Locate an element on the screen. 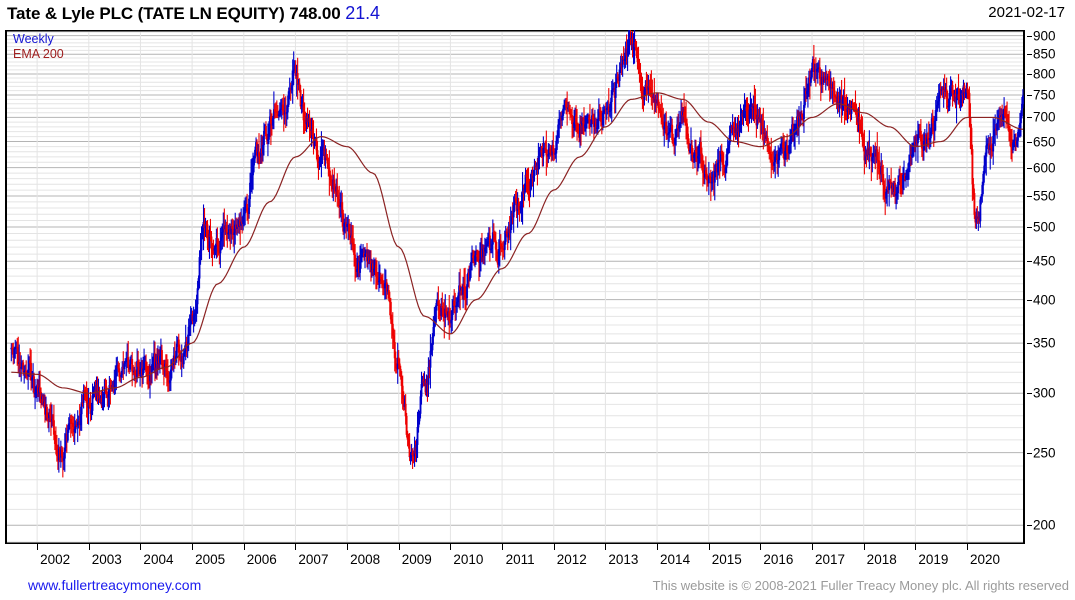 The image size is (1075, 600). x-axis-tick-label: 2005 is located at coordinates (210, 559).